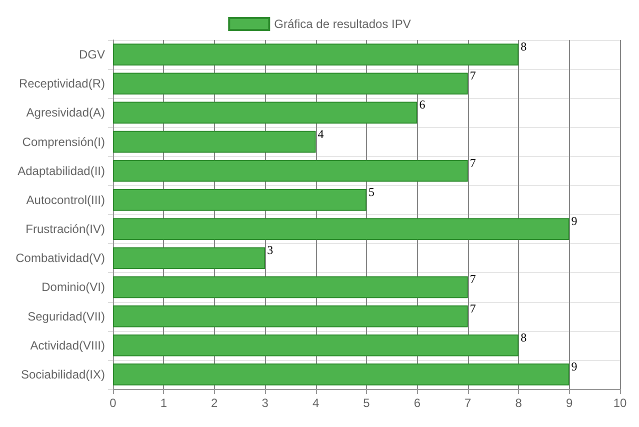 The image size is (639, 427). I want to click on data-label: 3, so click(270, 250).